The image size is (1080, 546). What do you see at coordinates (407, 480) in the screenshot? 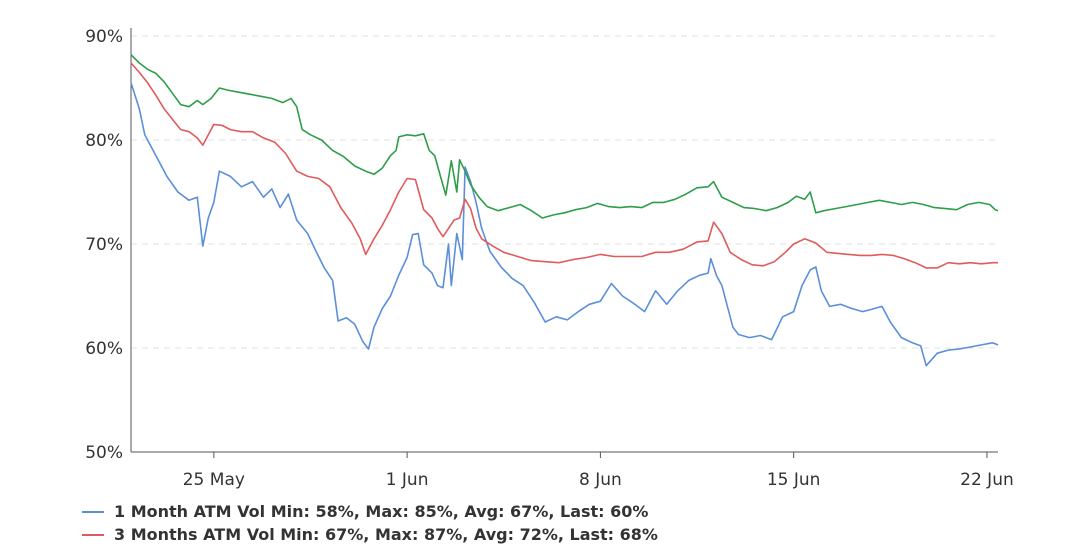
I see `x-tick-label: 1 Jun` at bounding box center [407, 480].